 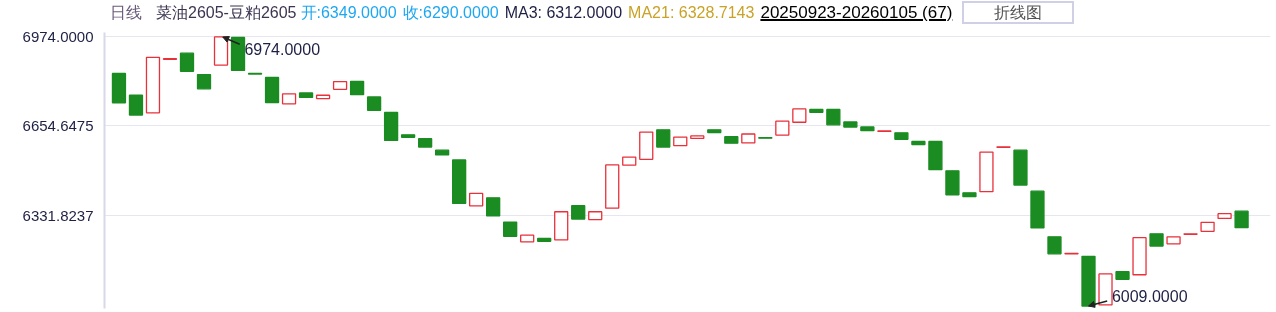 What do you see at coordinates (1149, 296) in the screenshot?
I see `annotation: 6009.0000` at bounding box center [1149, 296].